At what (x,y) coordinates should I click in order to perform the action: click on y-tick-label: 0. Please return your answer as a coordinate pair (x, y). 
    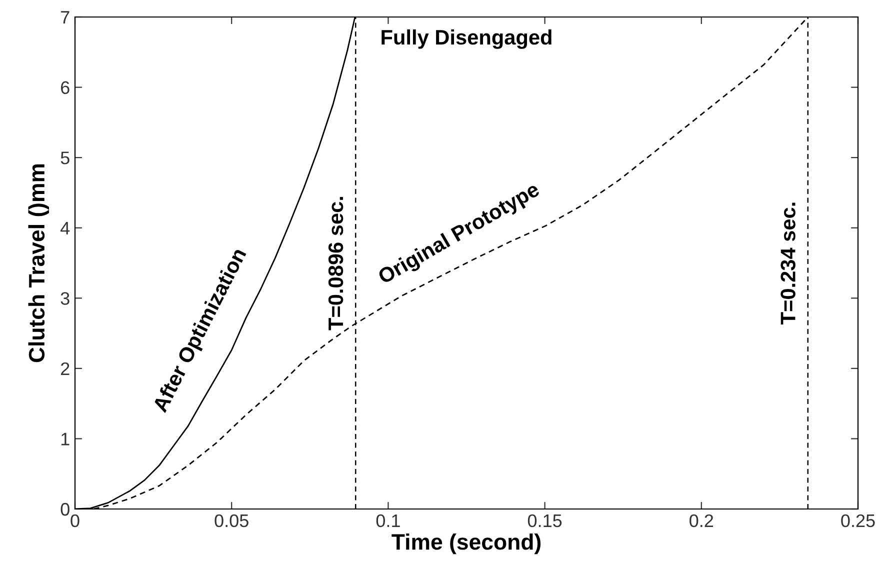
    Looking at the image, I should click on (65, 509).